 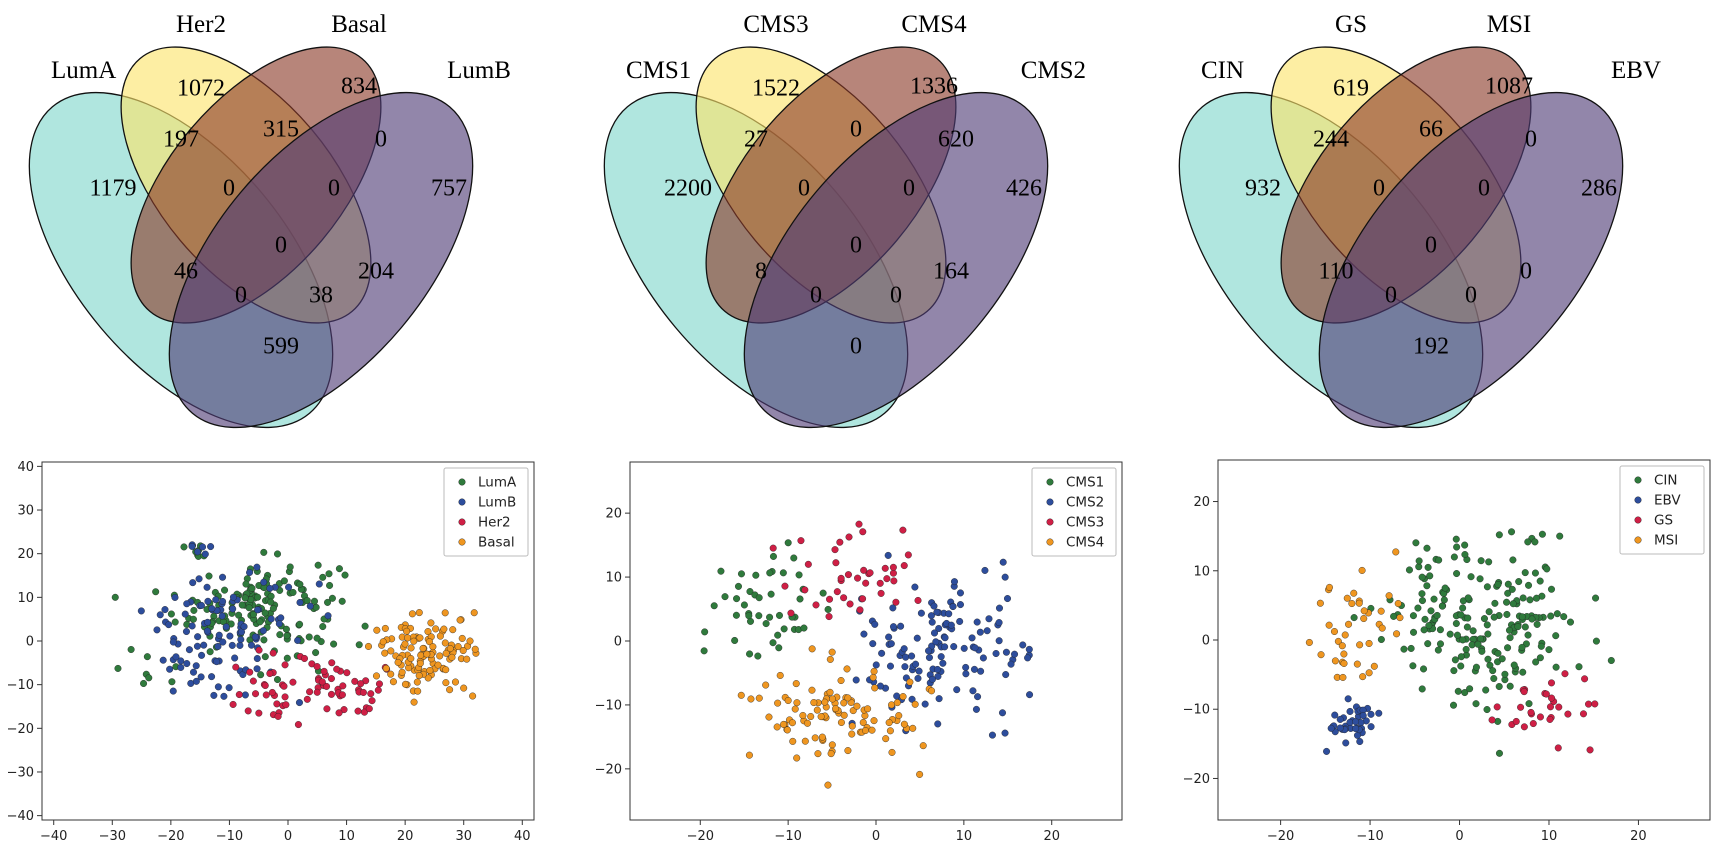 What do you see at coordinates (1351, 89) in the screenshot?
I see `venn-region-count: 619` at bounding box center [1351, 89].